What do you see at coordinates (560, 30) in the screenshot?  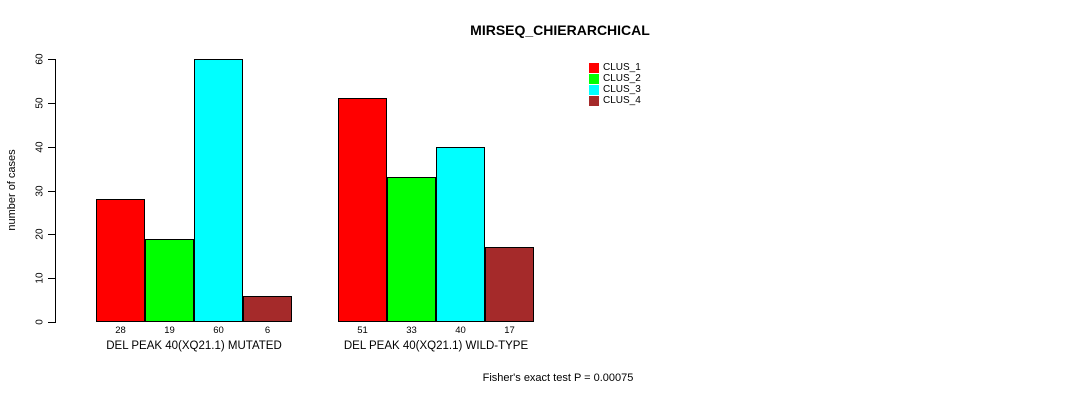 I see `chart-title: MIRSEQ_CHIERARCHICAL` at bounding box center [560, 30].